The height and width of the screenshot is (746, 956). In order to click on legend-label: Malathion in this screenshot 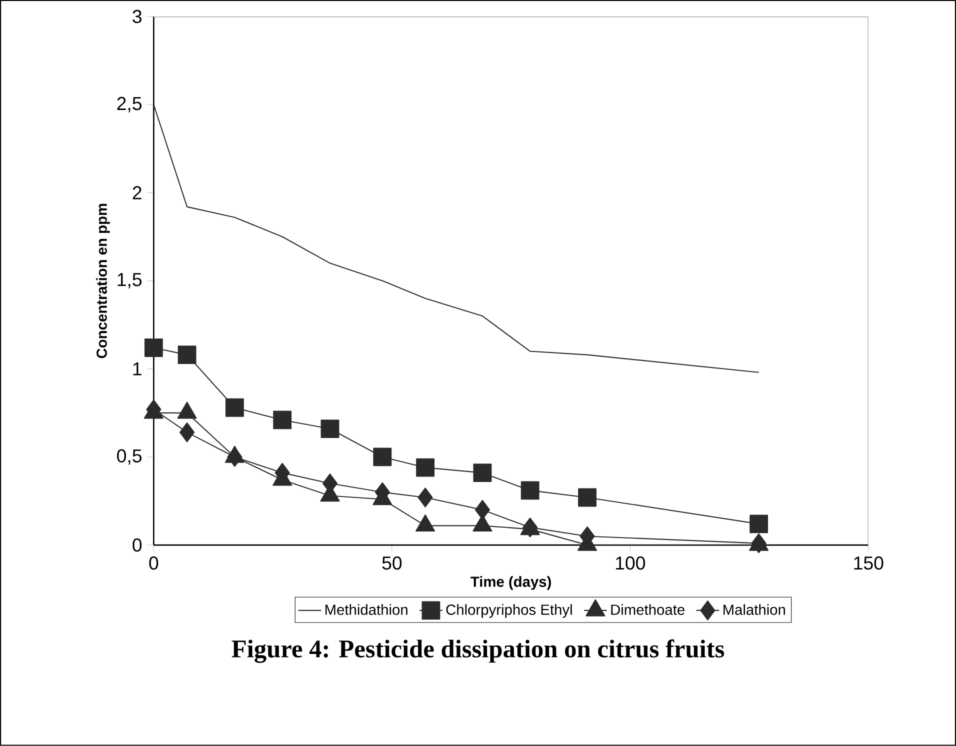, I will do `click(754, 610)`.